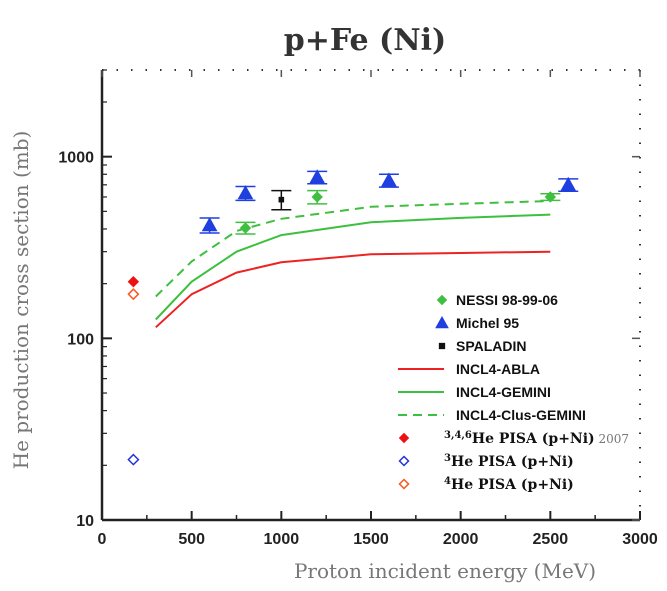 This screenshot has width=667, height=591. I want to click on legend-label: INCL4-GEMINI, so click(503, 392).